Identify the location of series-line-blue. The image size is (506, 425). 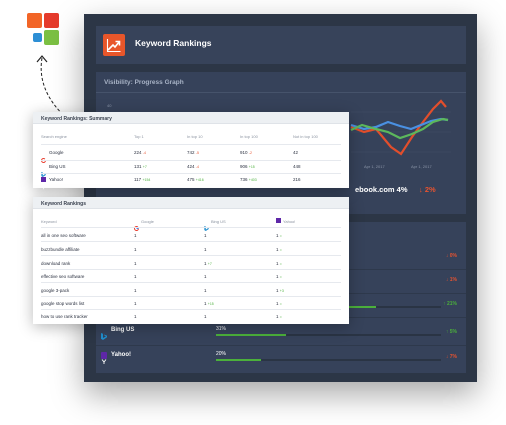
(399, 124).